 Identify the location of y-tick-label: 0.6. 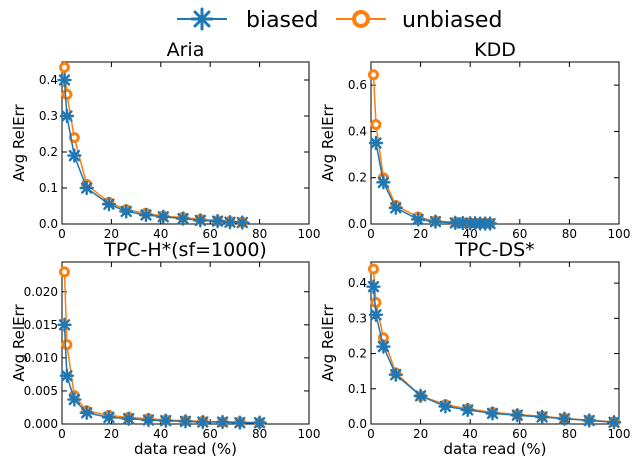
(357, 85).